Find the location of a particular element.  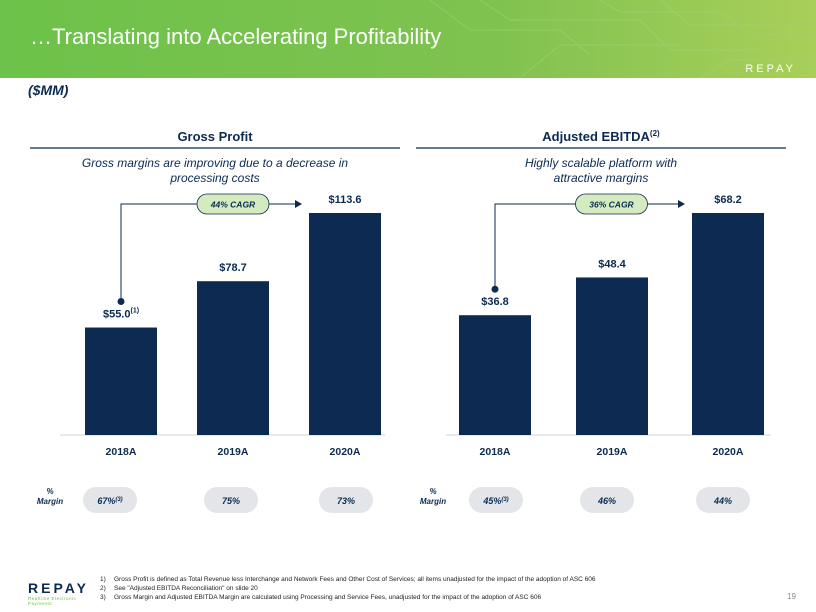

margin-value: 45%(3) is located at coordinates (495, 501).